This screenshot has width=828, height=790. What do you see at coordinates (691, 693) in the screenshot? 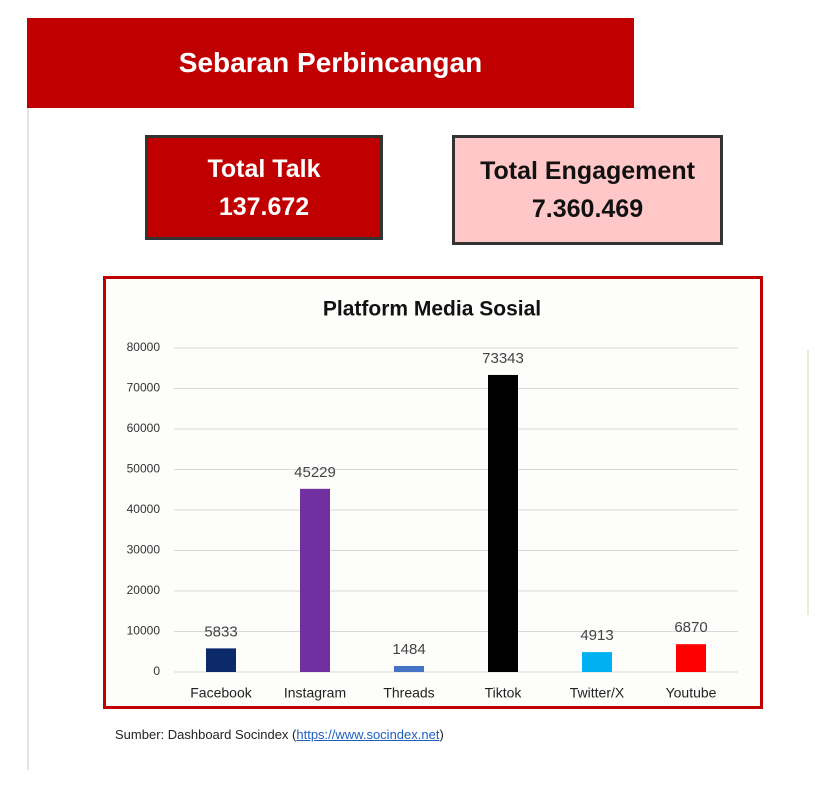
I see `x-tick-label: Youtube` at bounding box center [691, 693].